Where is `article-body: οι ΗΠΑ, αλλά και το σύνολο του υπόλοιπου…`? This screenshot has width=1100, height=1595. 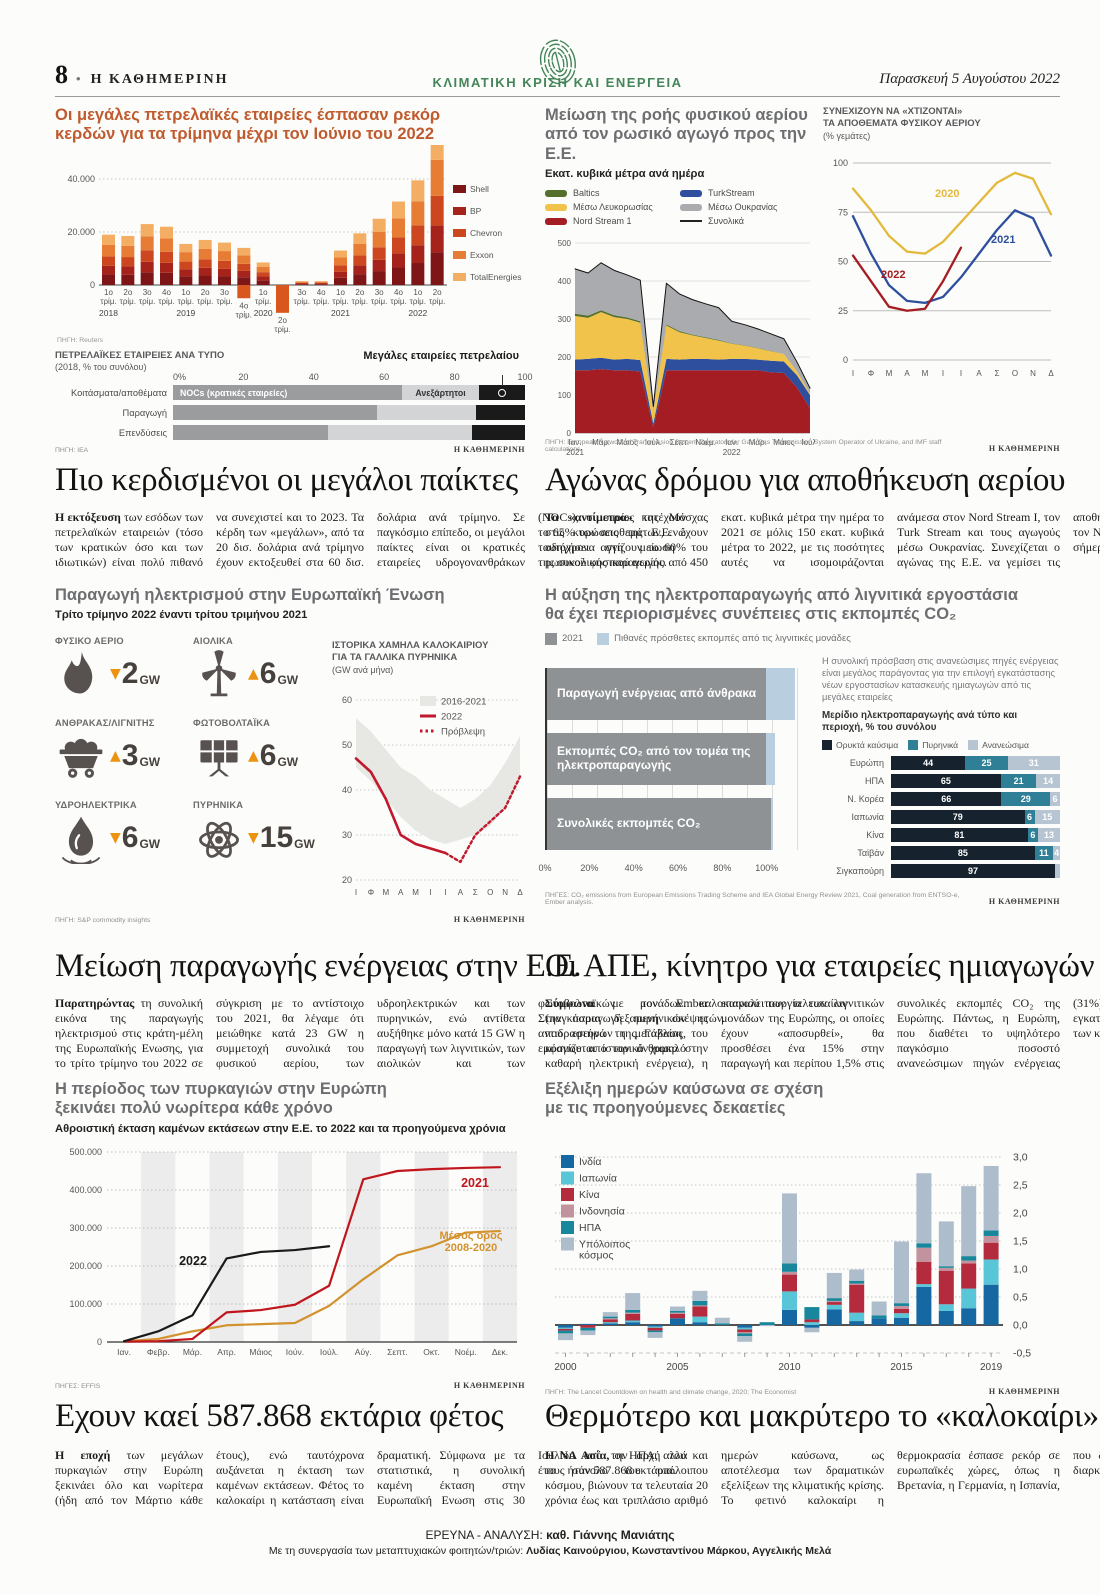
article-body: οι ΗΠΑ, αλλά και το σύνολο του υπόλοιπου… is located at coordinates (822, 1478).